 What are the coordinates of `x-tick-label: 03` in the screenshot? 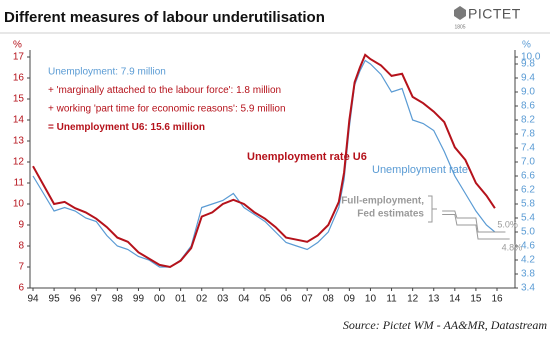 It's located at (223, 299).